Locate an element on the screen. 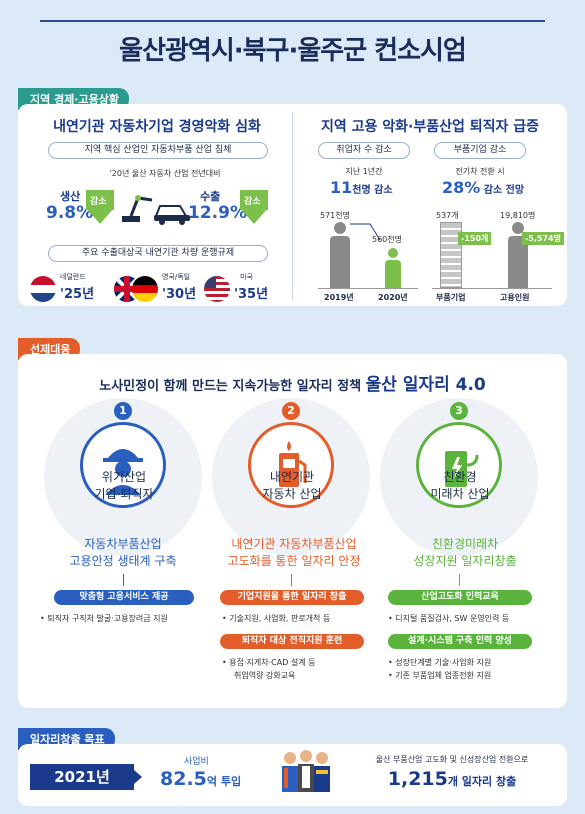  germany-flag-icon is located at coordinates (145, 289).